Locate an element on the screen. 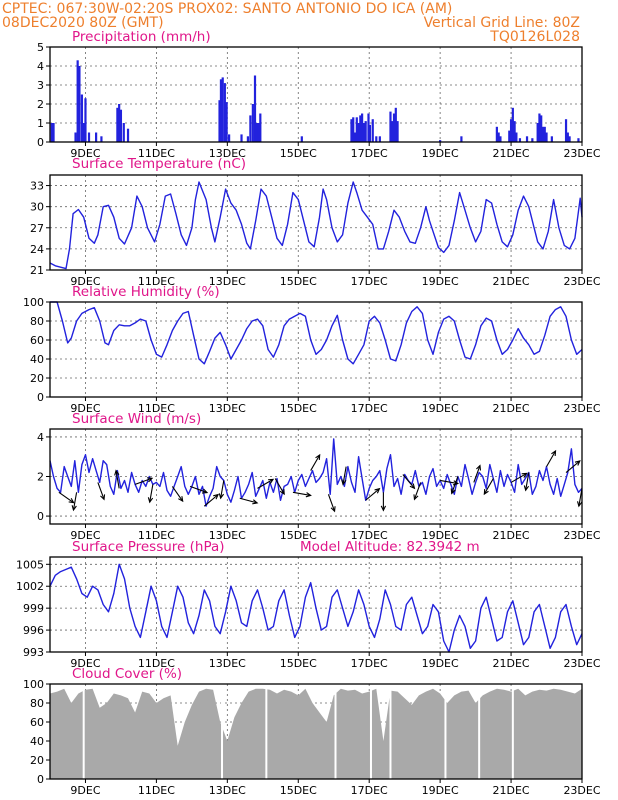 This screenshot has height=800, width=618. precipitation-ytick-label-0: 0 is located at coordinates (40, 142).